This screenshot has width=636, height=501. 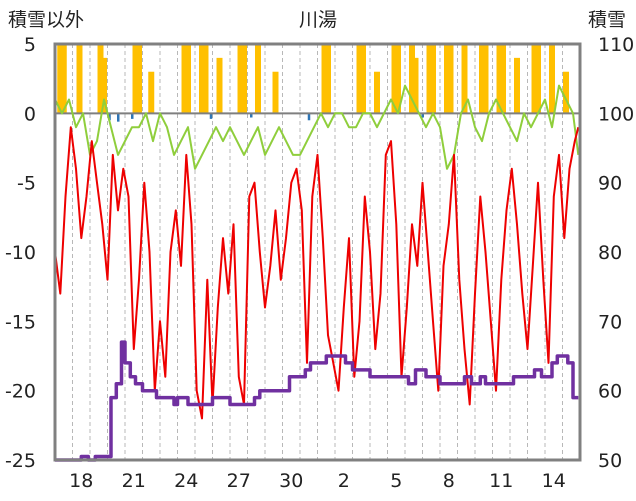 What do you see at coordinates (318, 20) in the screenshot?
I see `chart-title: 川湯` at bounding box center [318, 20].